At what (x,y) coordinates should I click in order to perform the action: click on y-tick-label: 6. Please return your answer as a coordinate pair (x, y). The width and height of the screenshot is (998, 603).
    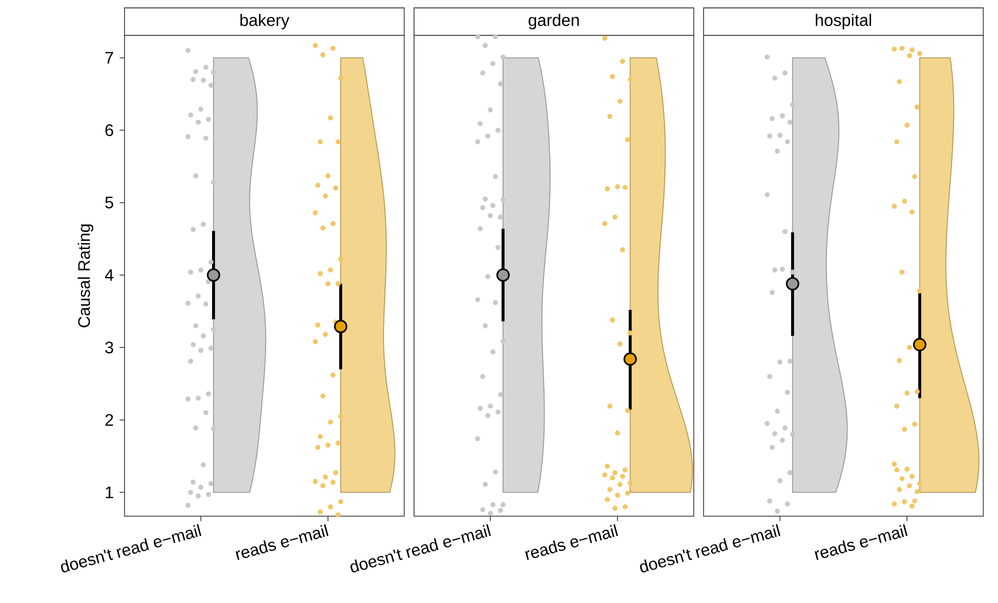
    Looking at the image, I should click on (109, 130).